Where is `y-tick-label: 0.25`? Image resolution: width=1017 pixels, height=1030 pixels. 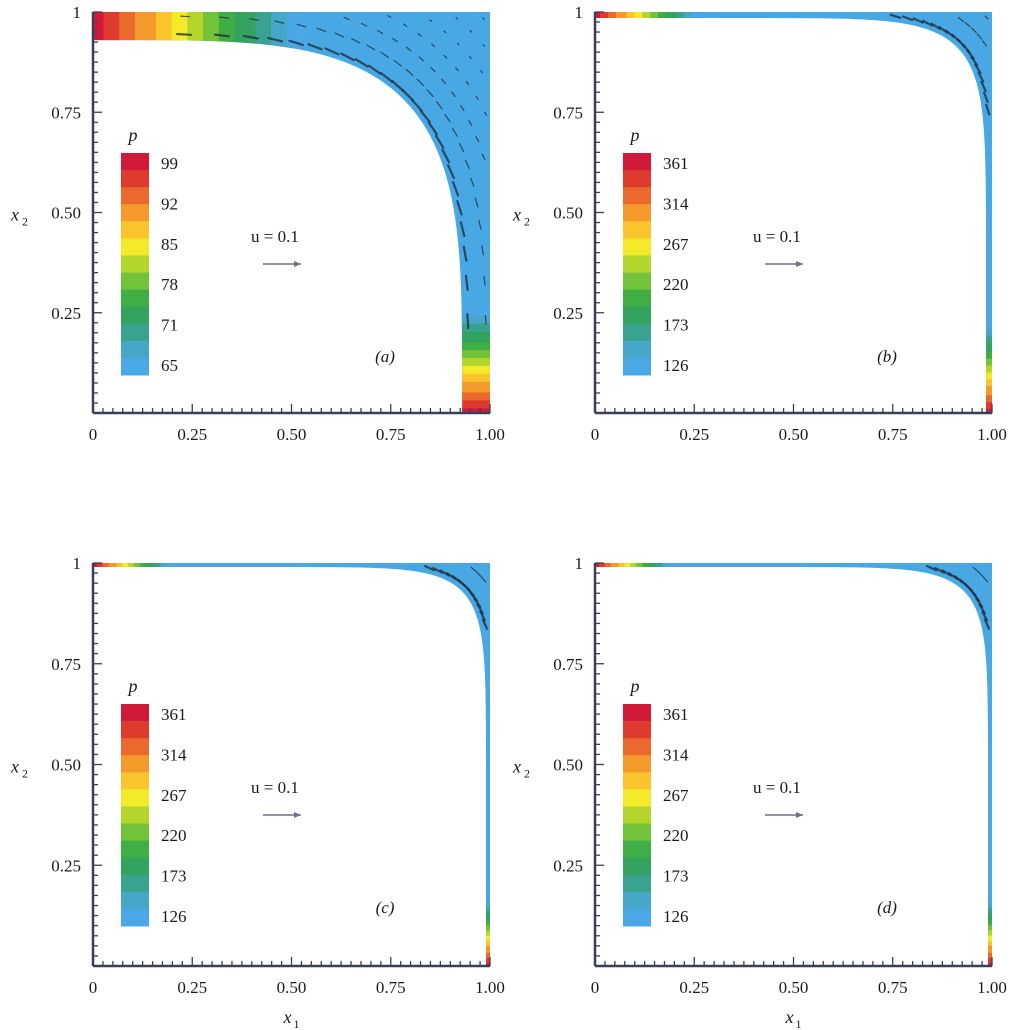
y-tick-label: 0.25 is located at coordinates (568, 313).